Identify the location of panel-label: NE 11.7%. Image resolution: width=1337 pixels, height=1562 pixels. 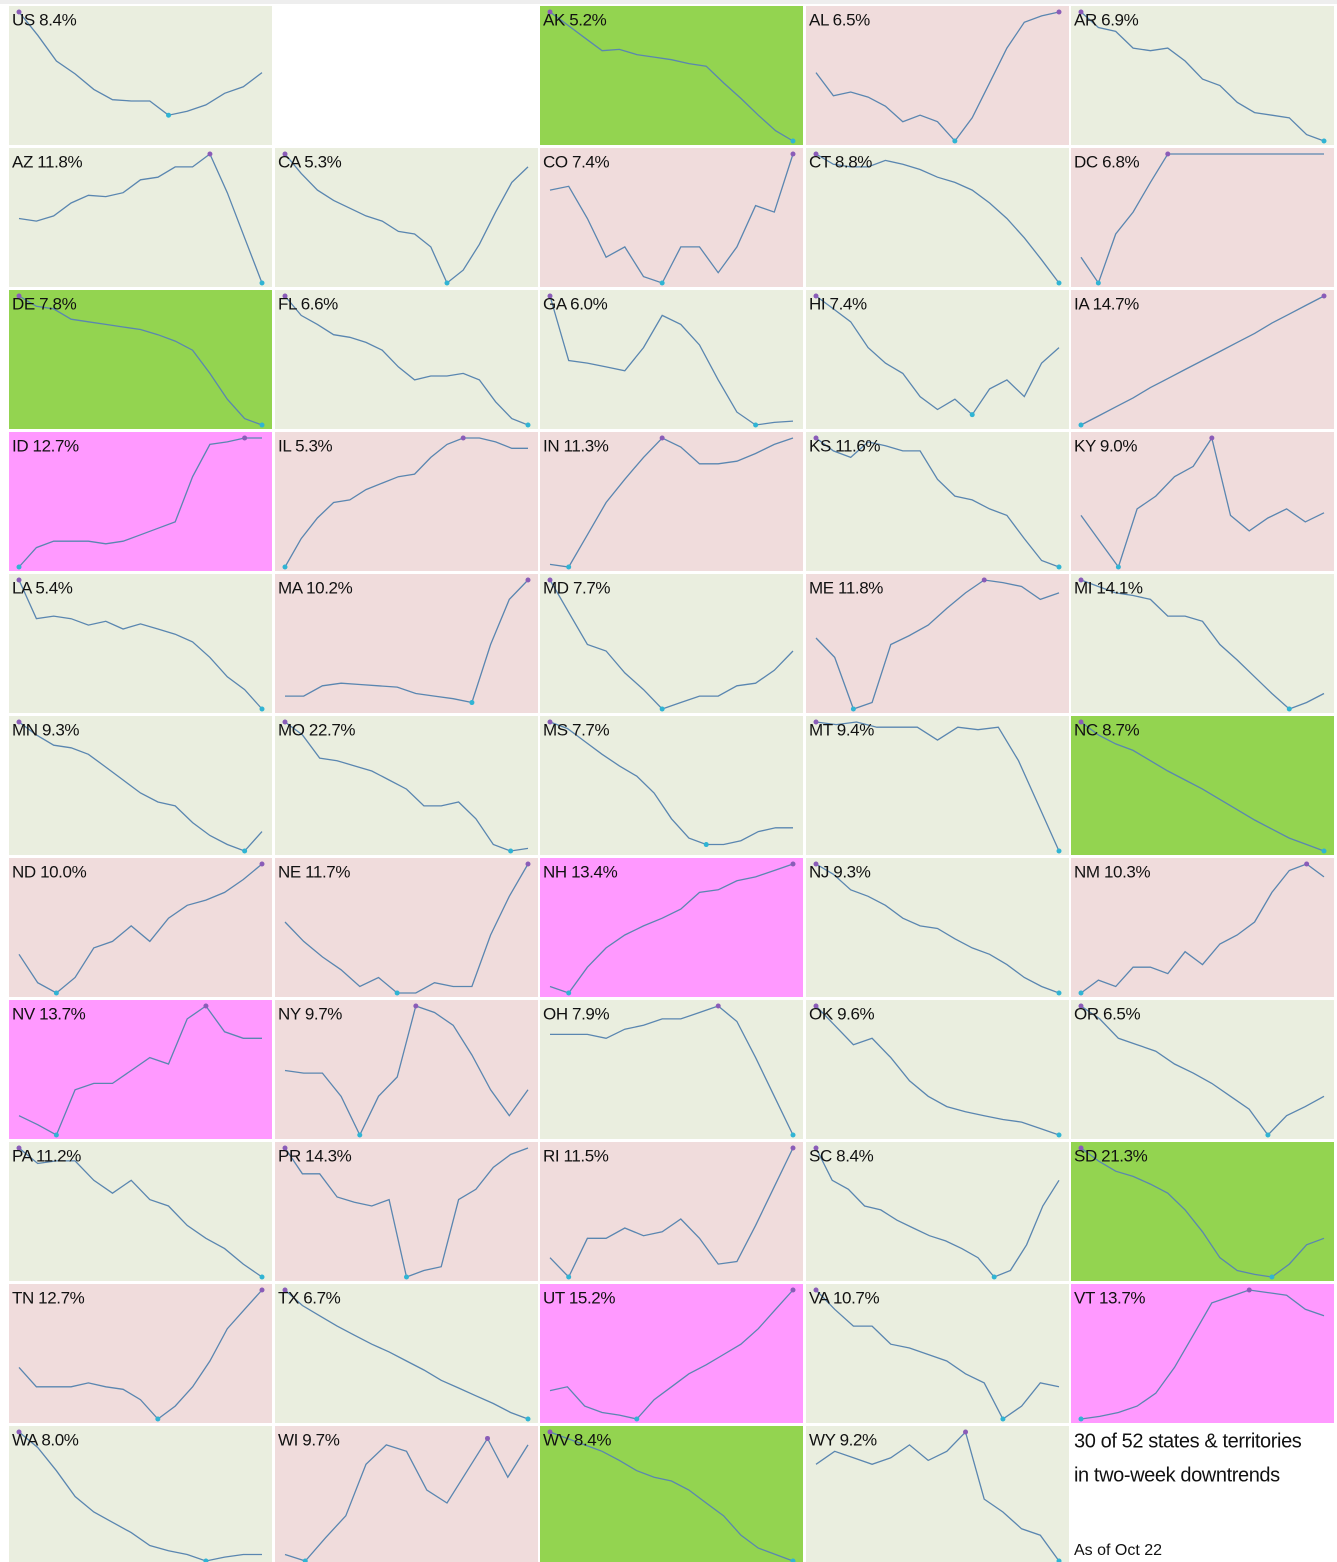
(314, 871).